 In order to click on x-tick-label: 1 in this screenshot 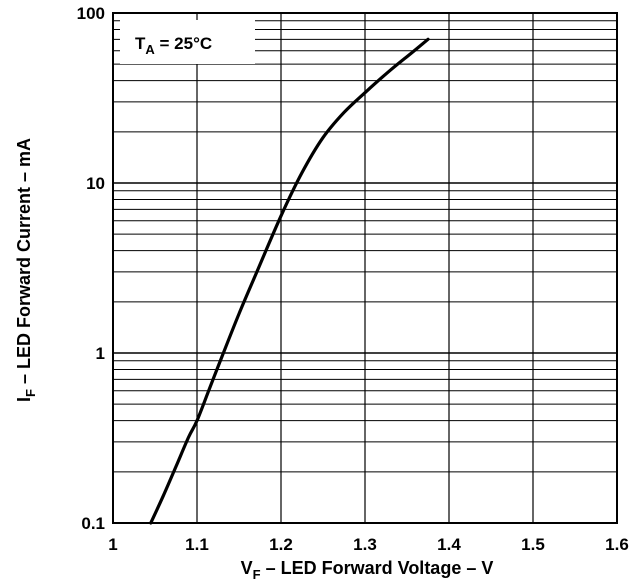, I will do `click(112, 544)`.